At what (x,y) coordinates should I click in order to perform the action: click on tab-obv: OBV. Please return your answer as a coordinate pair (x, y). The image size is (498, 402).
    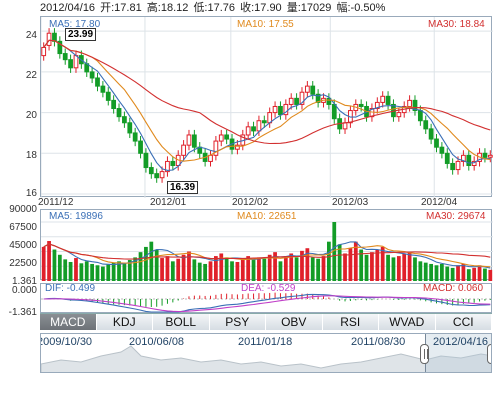
    Looking at the image, I should click on (294, 322).